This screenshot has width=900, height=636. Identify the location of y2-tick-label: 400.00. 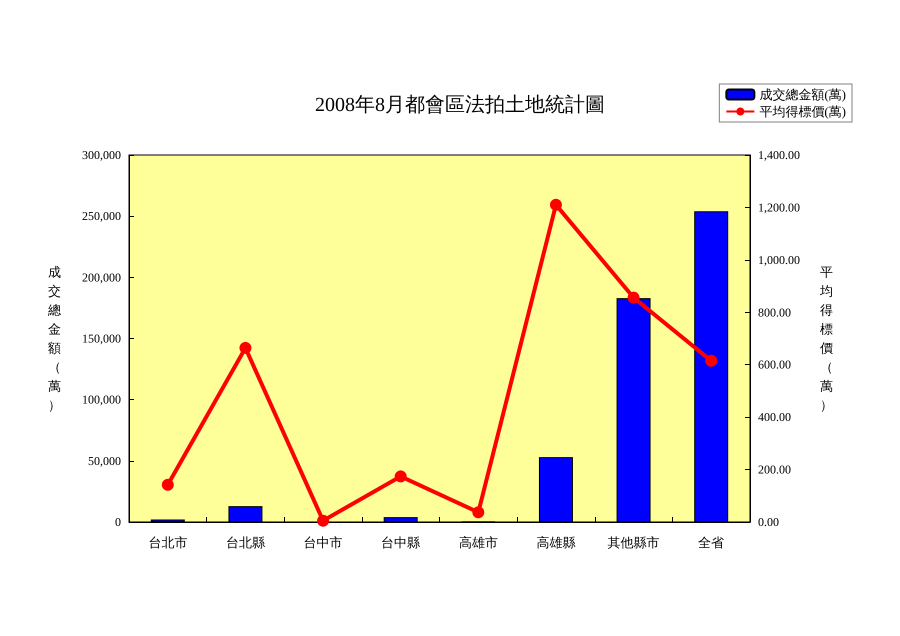
(774, 417).